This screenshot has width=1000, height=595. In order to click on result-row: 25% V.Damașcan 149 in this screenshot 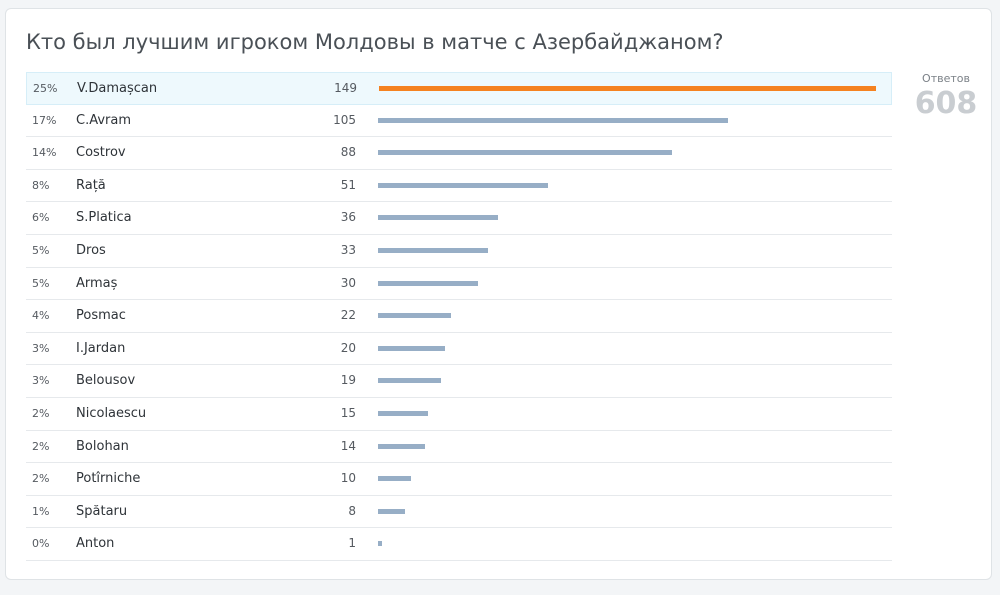, I will do `click(459, 88)`.